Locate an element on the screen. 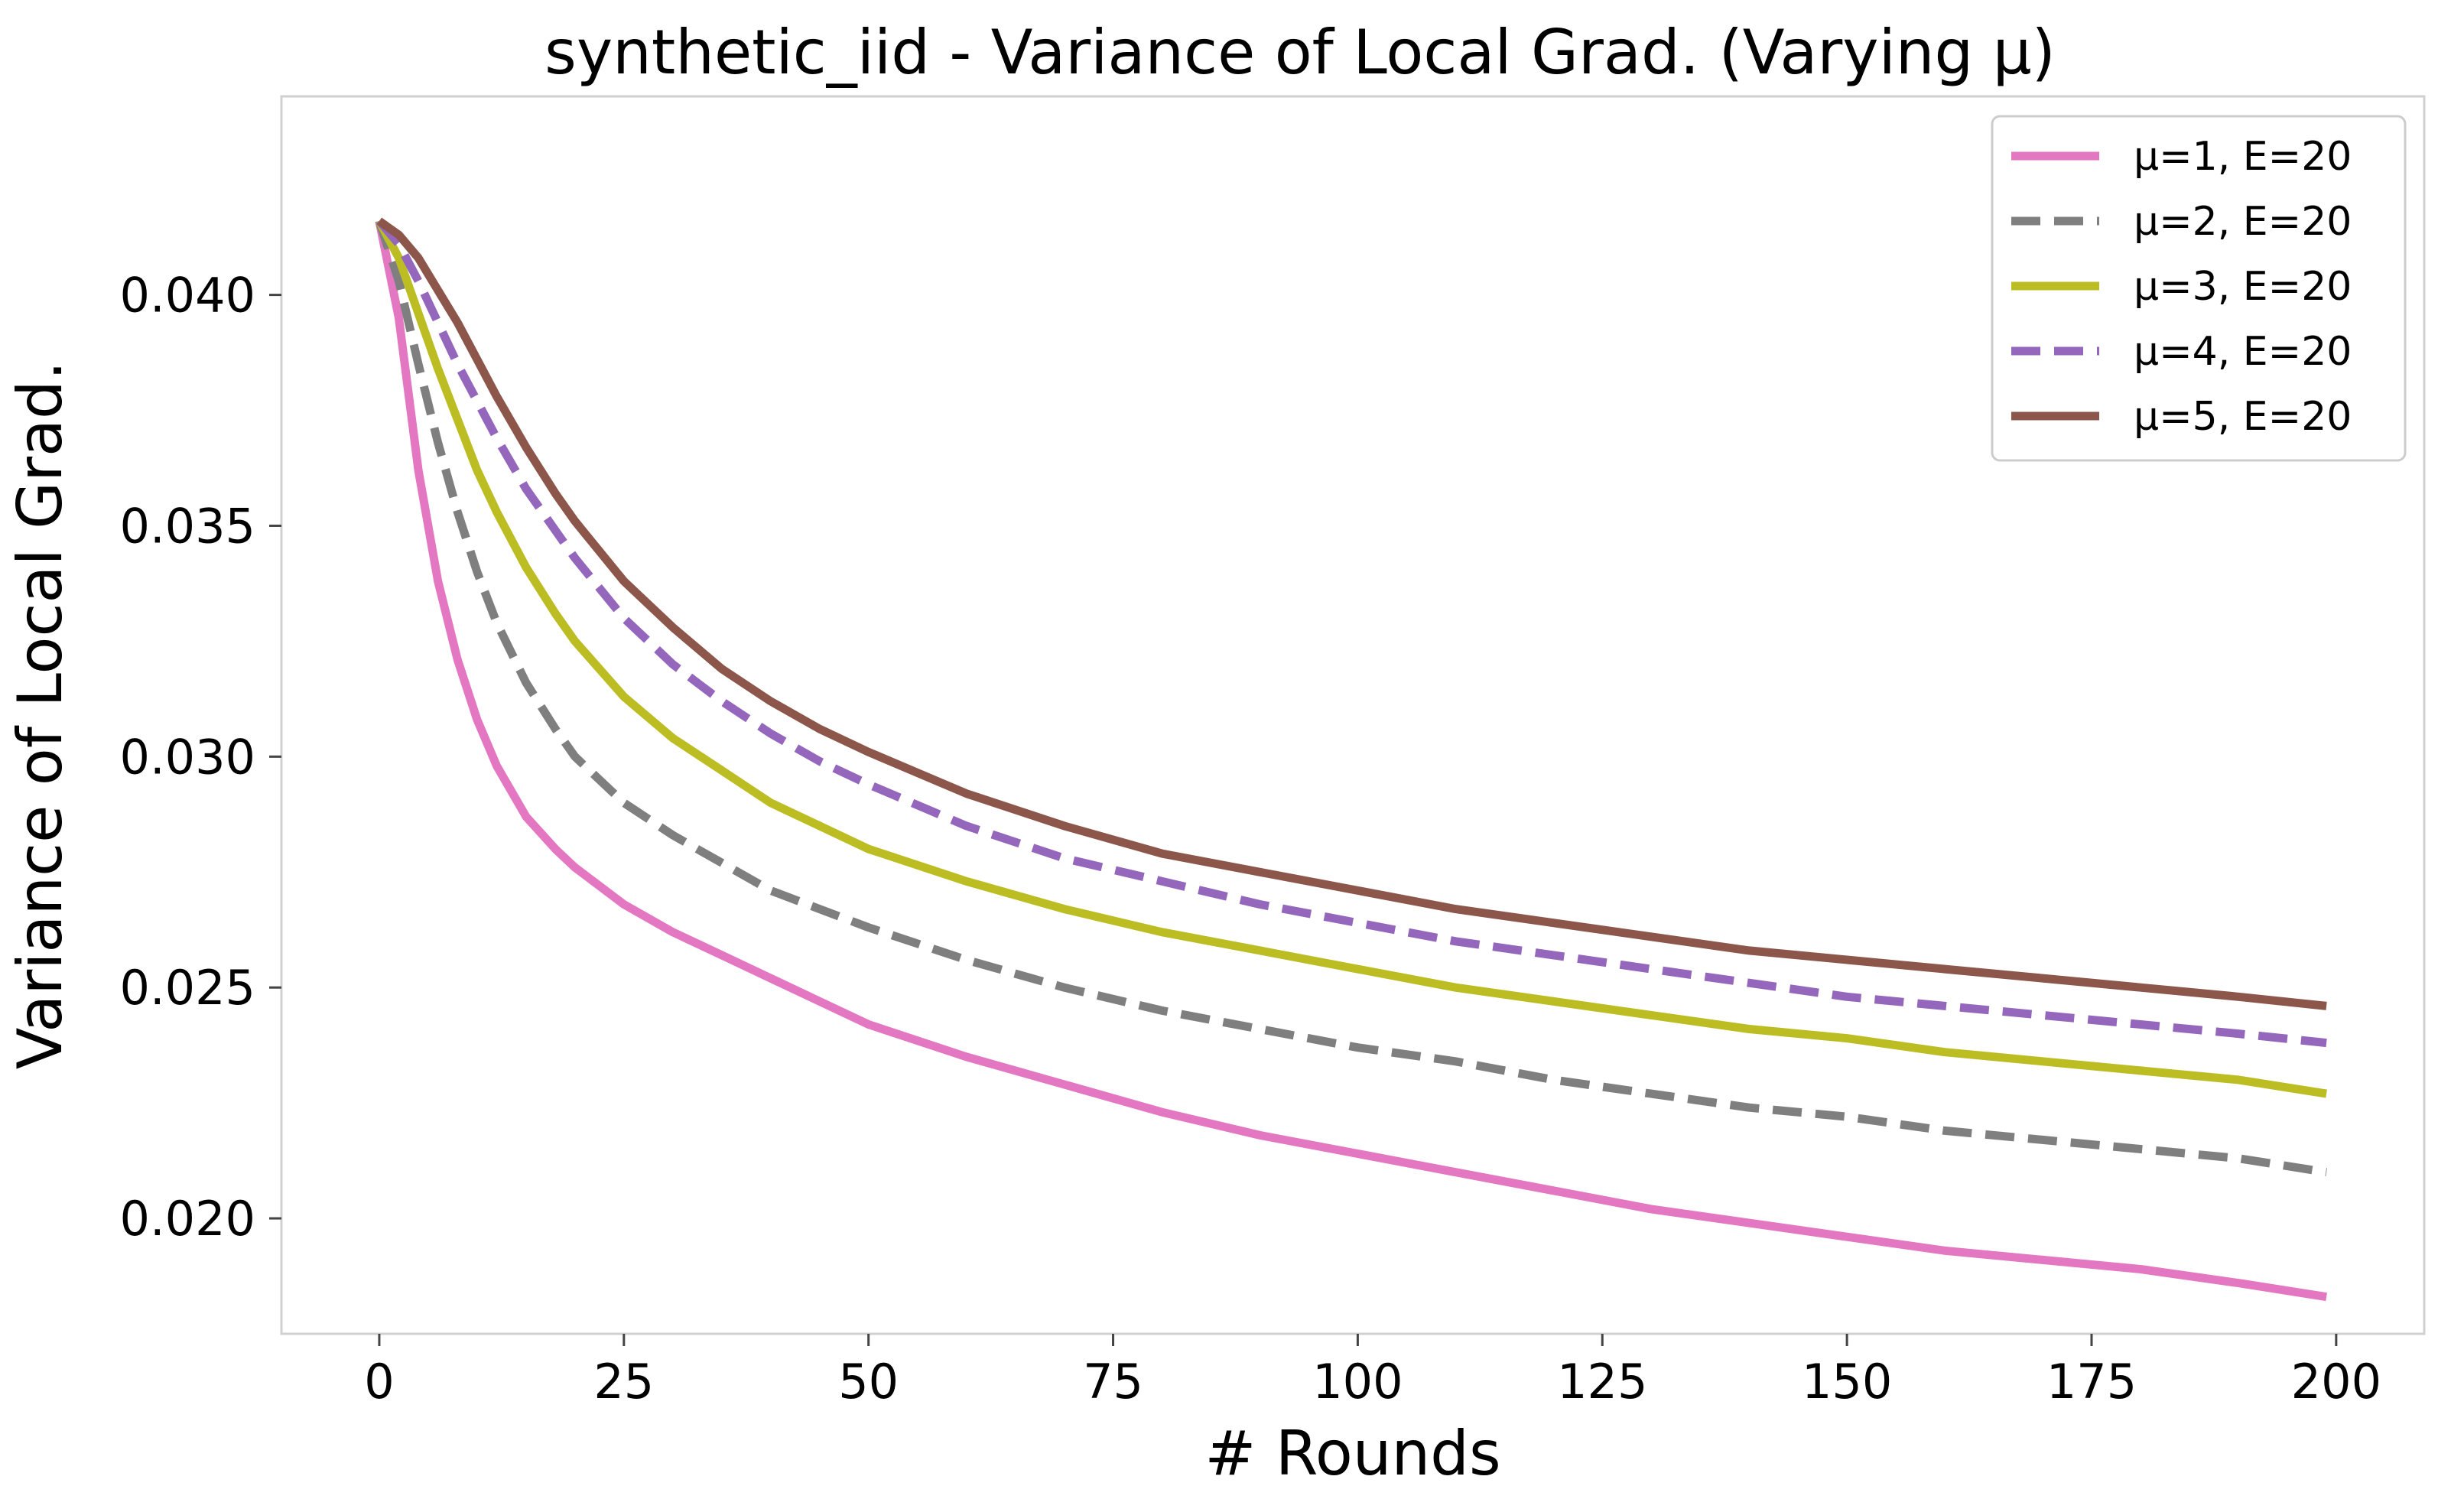  x-tick-label: 50 is located at coordinates (868, 1382).